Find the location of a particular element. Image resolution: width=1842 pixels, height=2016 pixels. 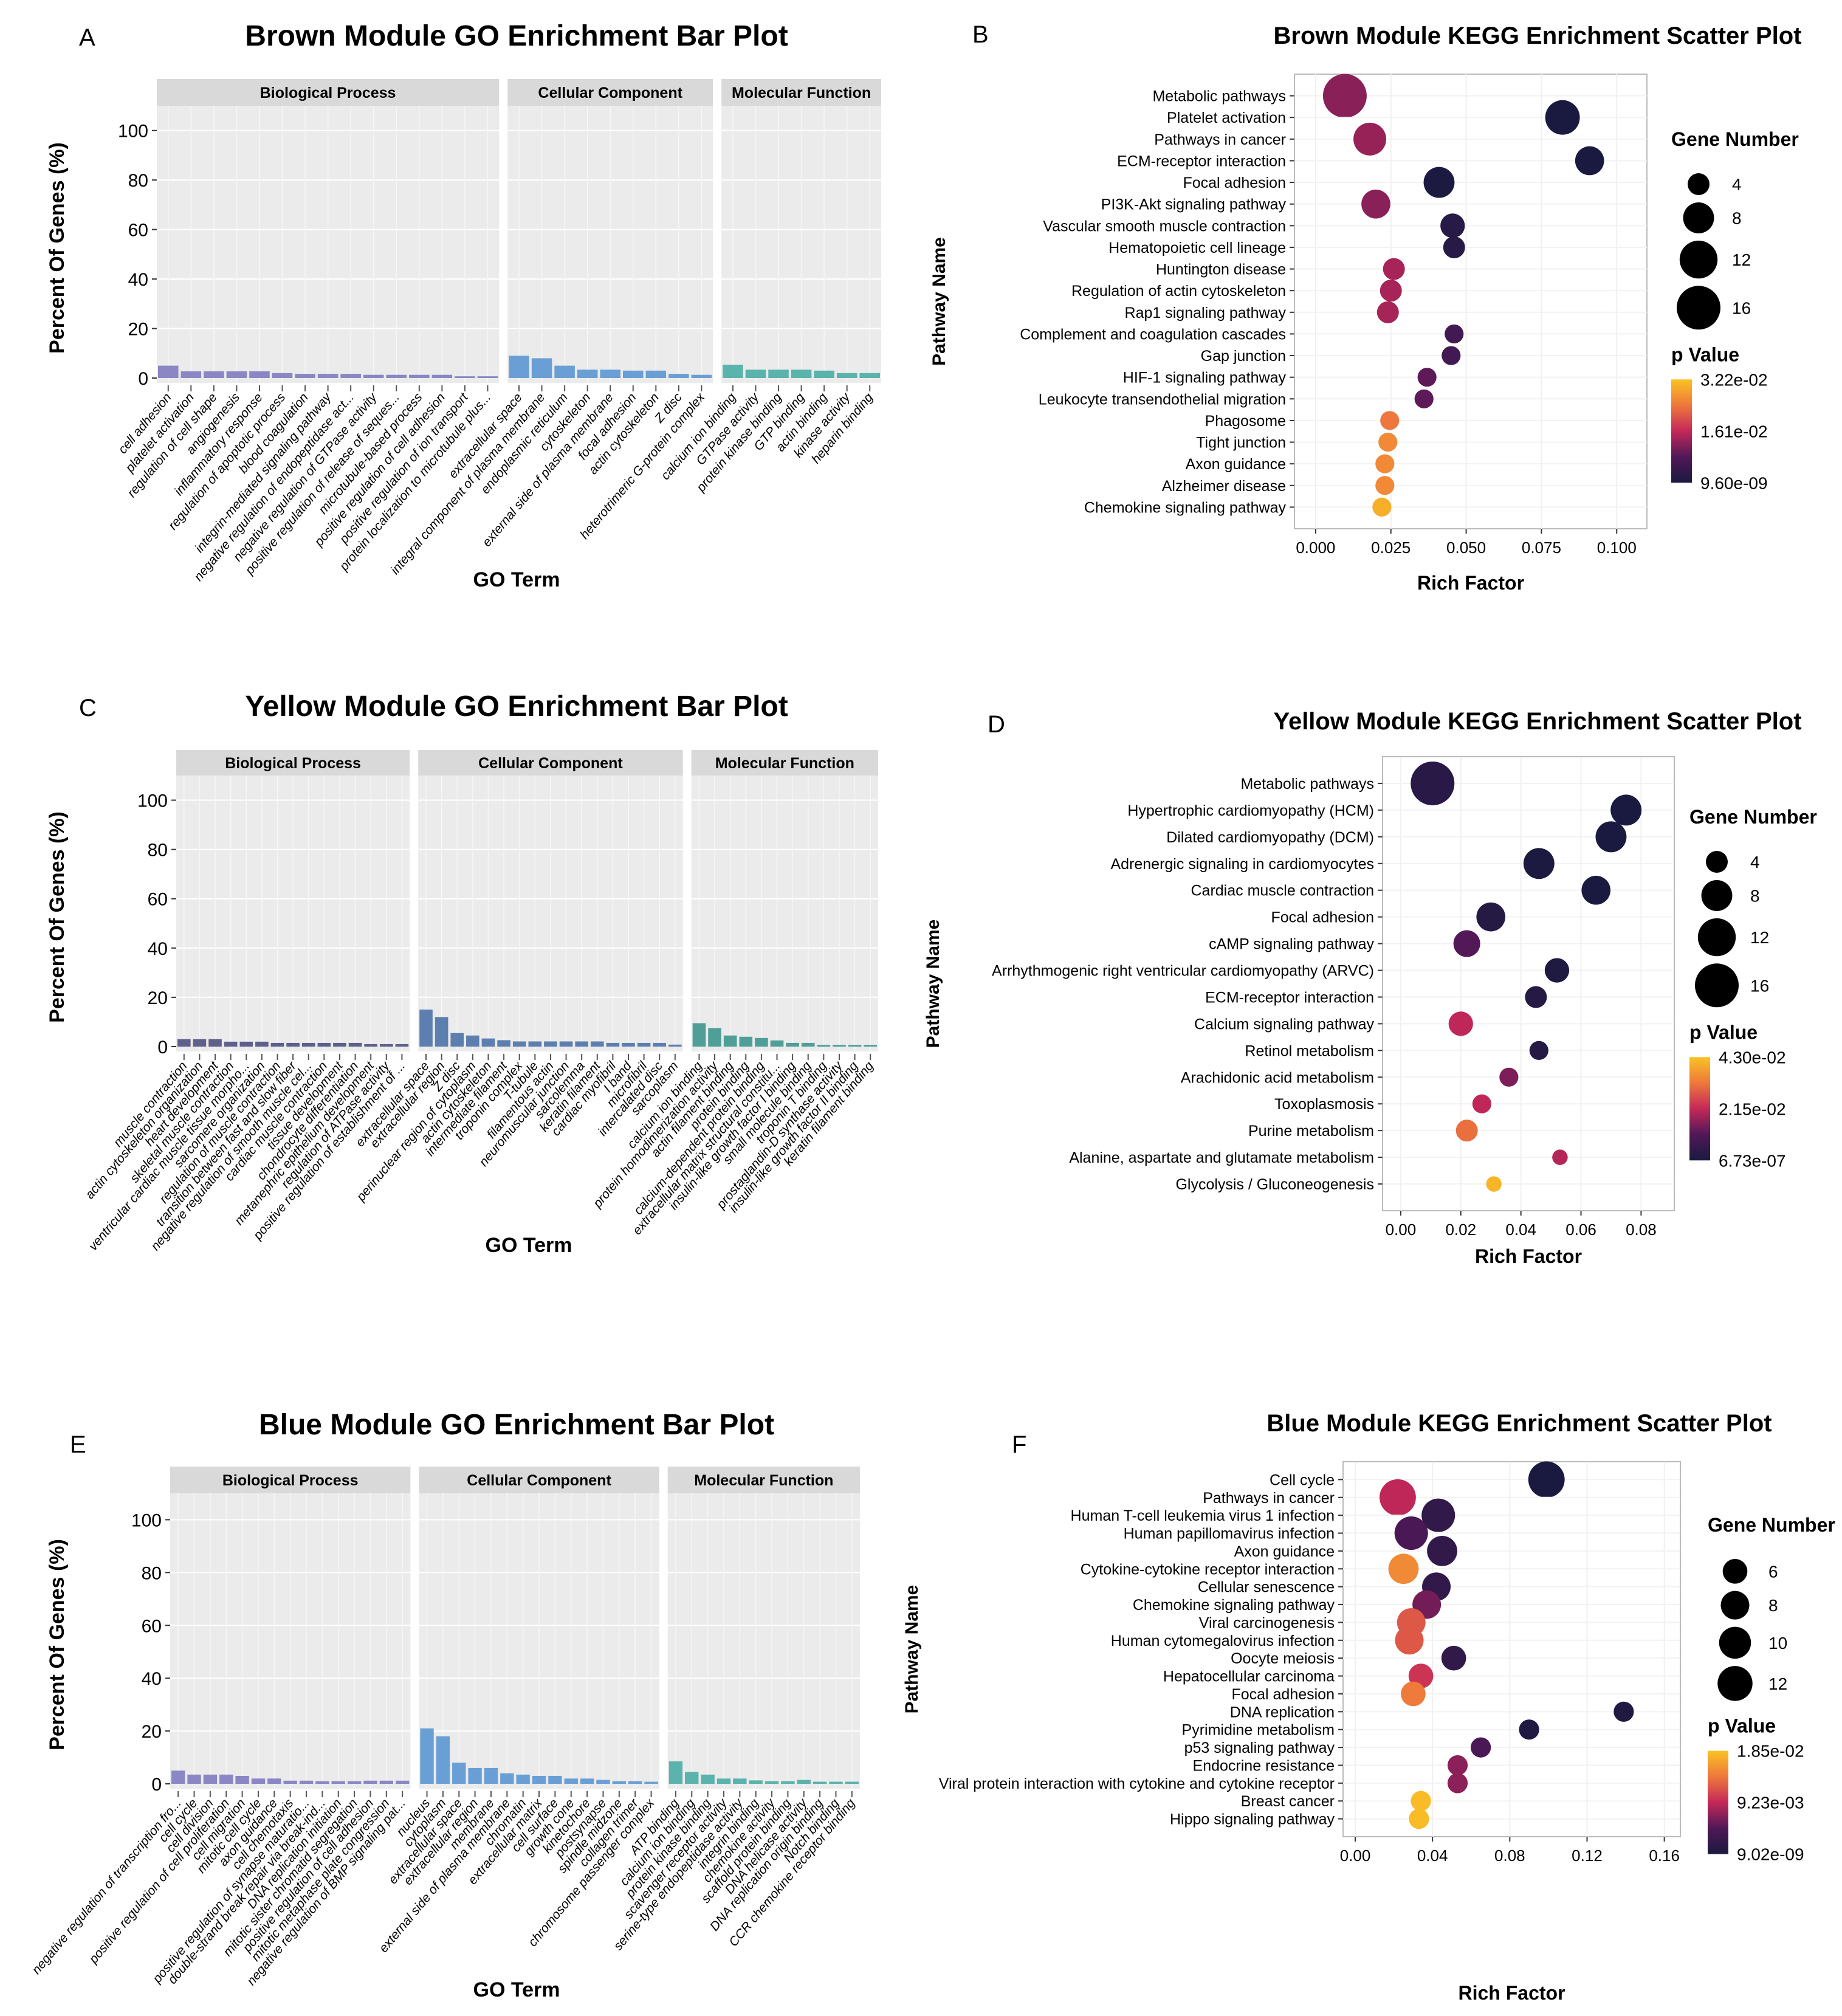

plot-area is located at coordinates (1511, 1649).